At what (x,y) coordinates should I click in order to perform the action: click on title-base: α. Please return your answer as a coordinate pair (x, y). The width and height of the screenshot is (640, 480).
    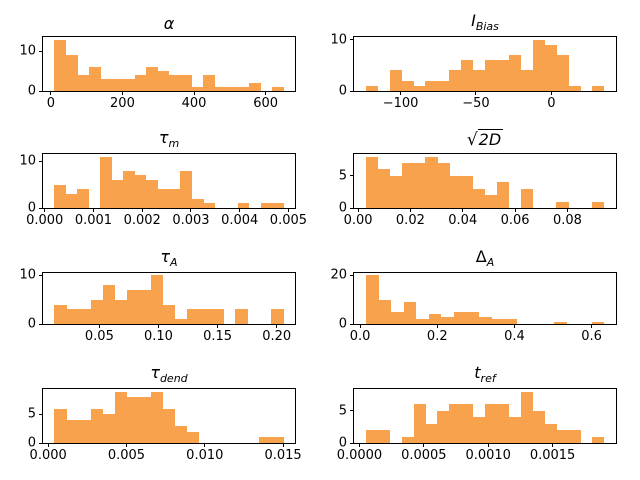
    Looking at the image, I should click on (169, 24).